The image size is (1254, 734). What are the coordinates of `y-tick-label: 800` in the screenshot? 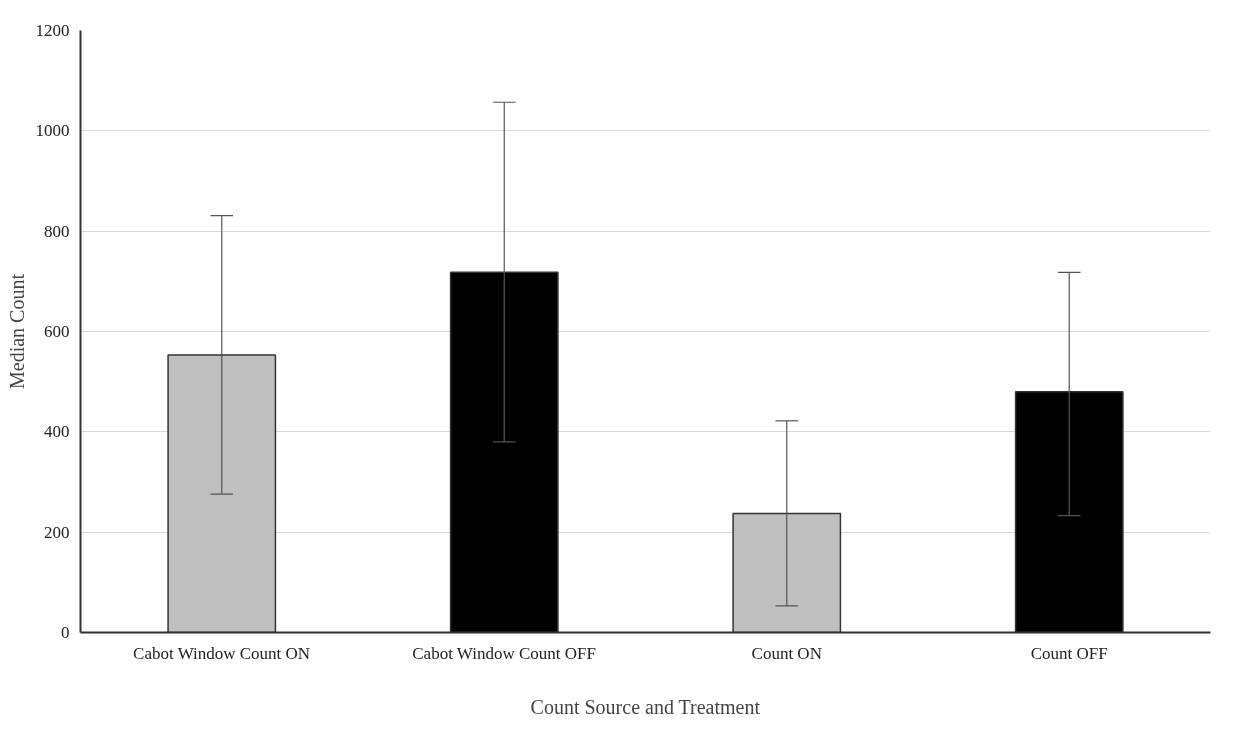 It's located at (57, 231).